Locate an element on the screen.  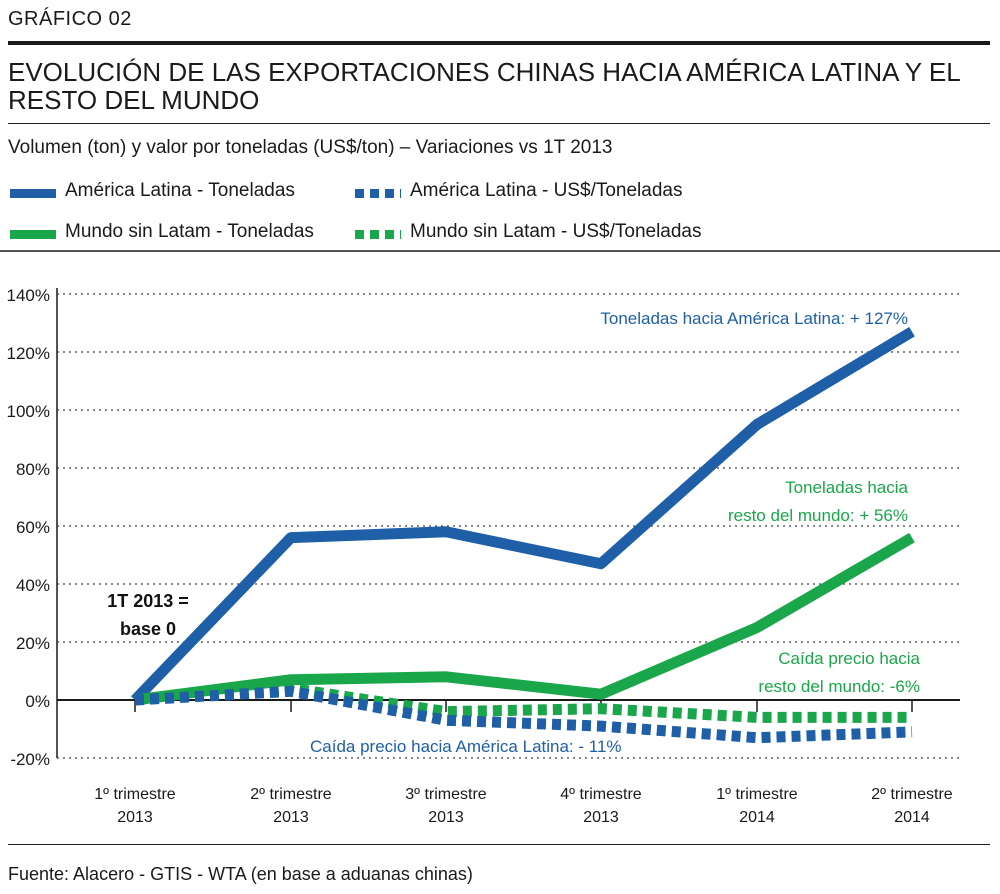
legend-label-world-price: Mundo sin Latam - US$/Toneladas is located at coordinates (556, 231).